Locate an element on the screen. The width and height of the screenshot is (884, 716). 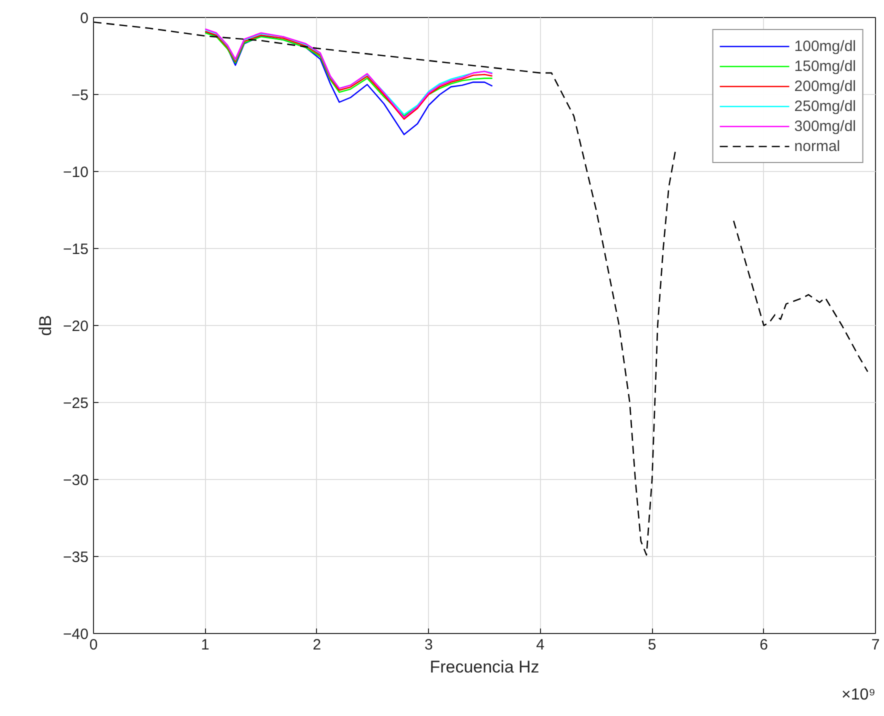
x-tick-label: 6 is located at coordinates (764, 645).